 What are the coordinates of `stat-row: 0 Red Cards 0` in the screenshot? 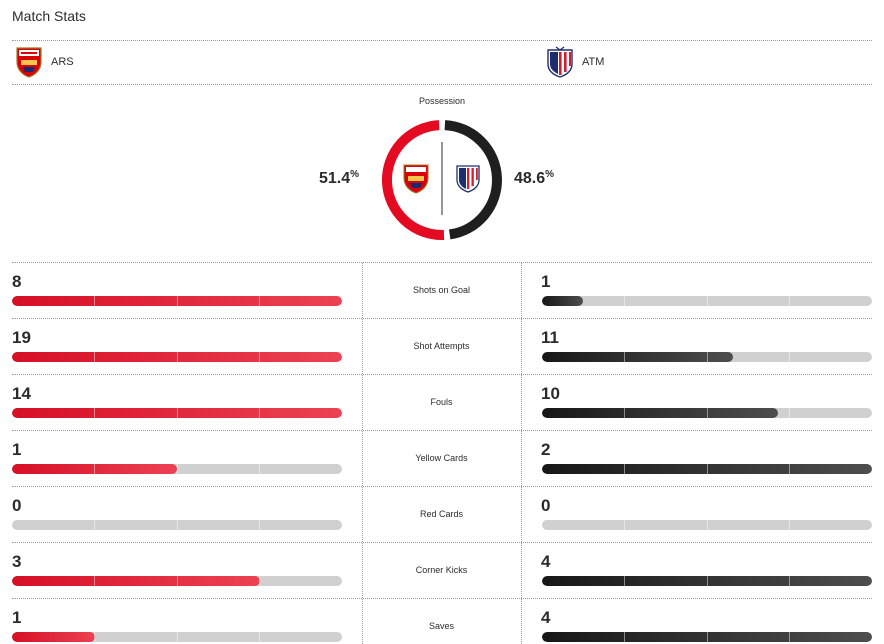 It's located at (442, 514).